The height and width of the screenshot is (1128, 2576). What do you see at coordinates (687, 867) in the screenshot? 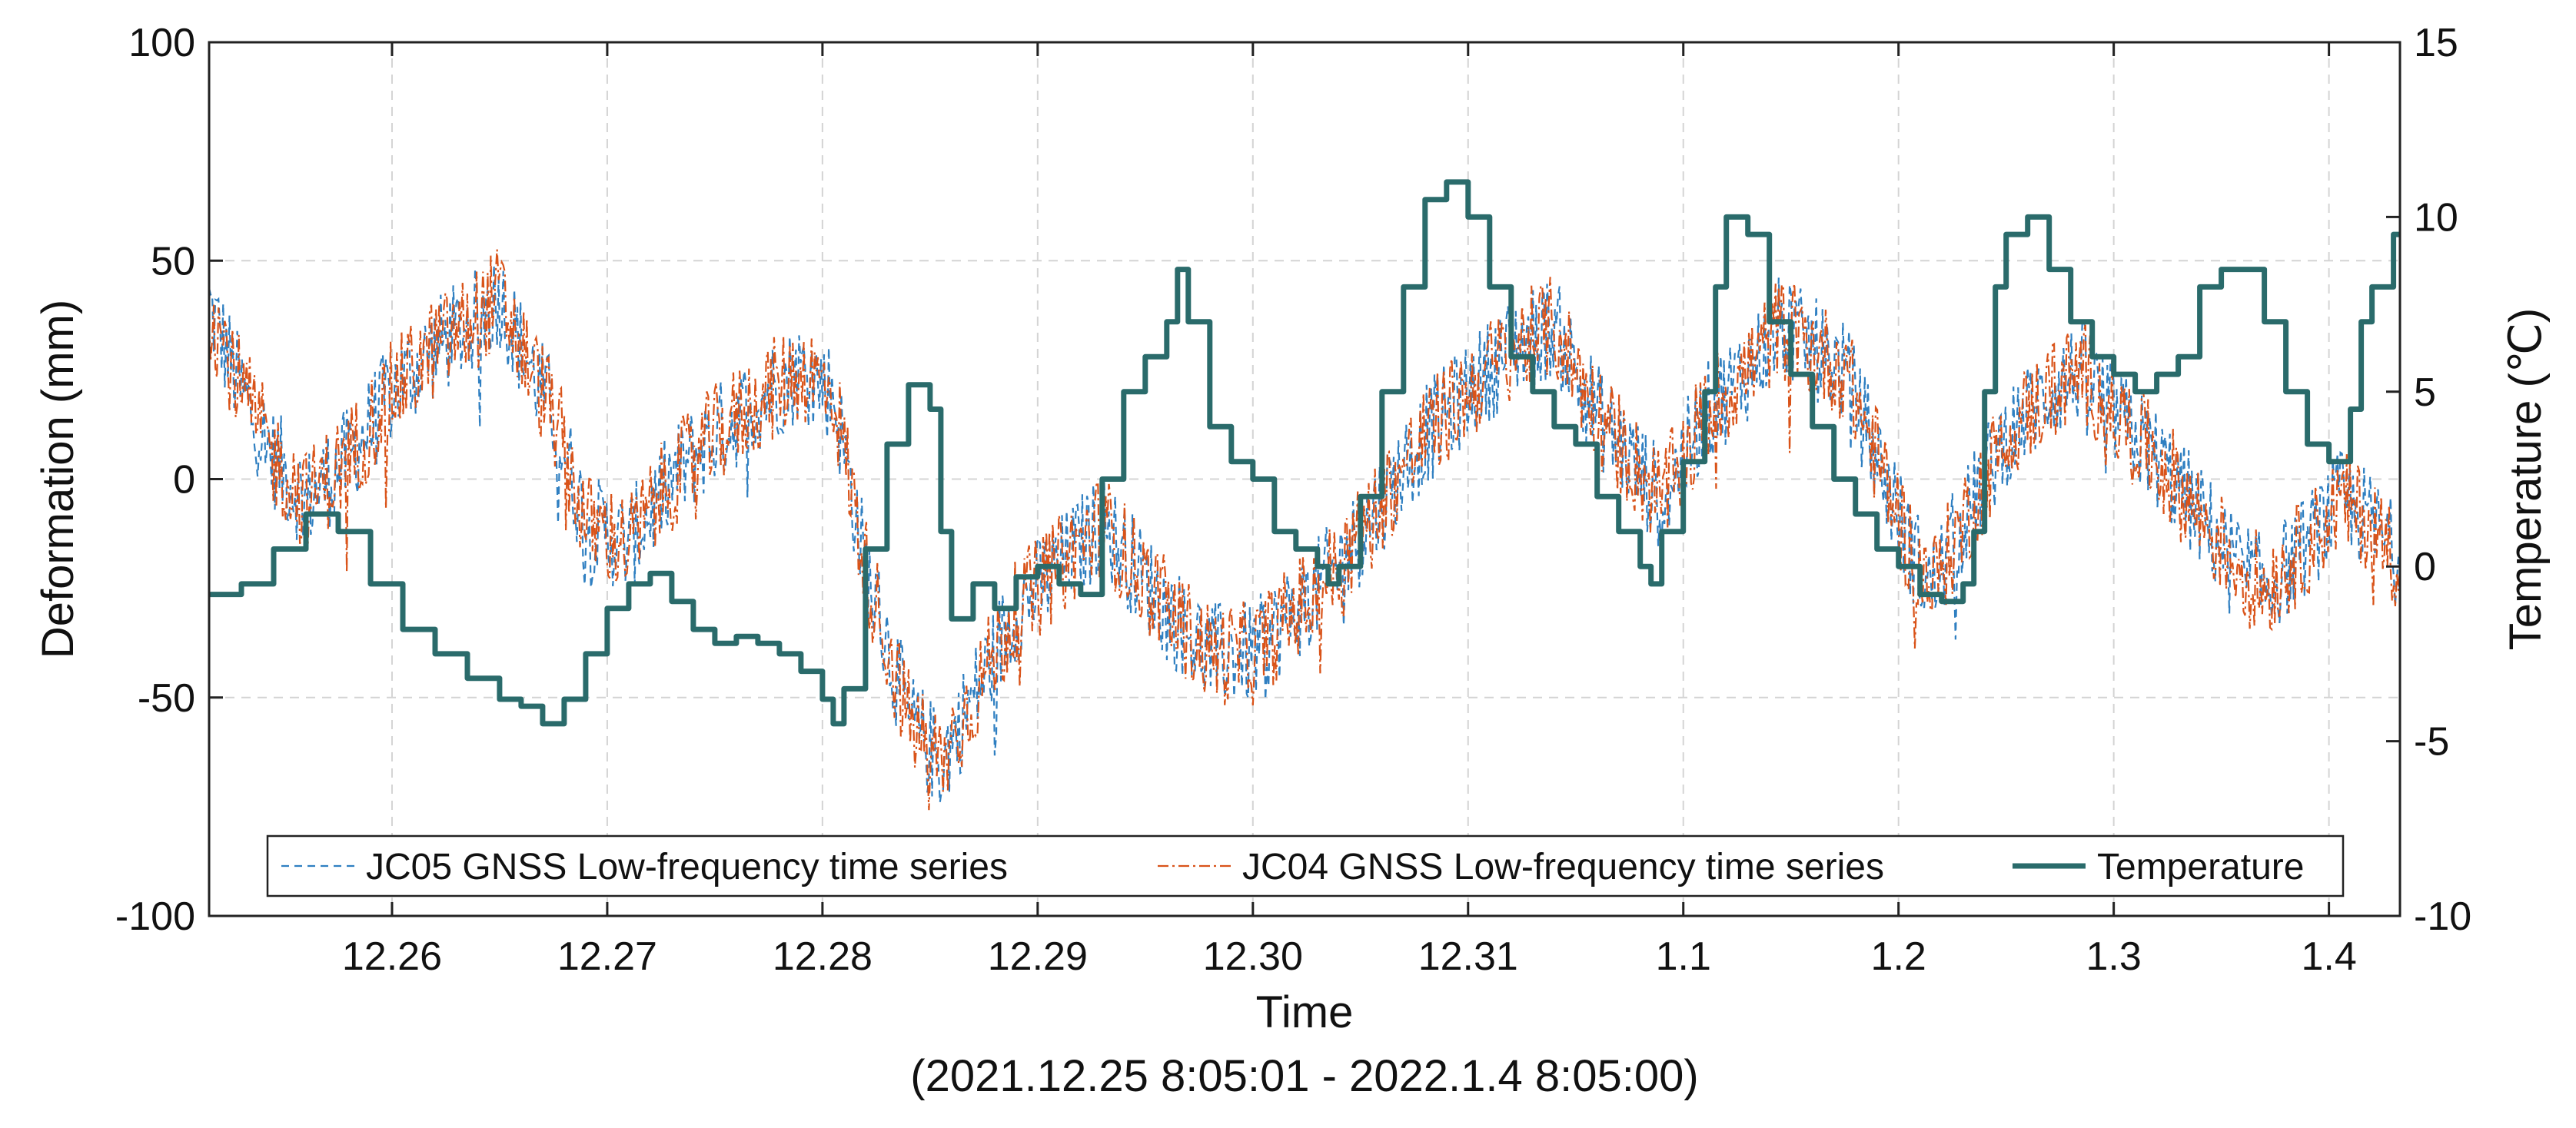
I see `legend-jc05-label: JC05 GNSS Low-frequency time series` at bounding box center [687, 867].